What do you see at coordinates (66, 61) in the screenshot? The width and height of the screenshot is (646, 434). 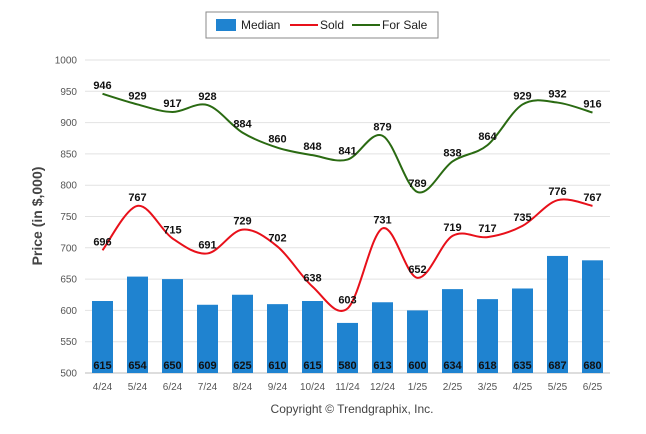 I see `y-tick-label: 1000` at bounding box center [66, 61].